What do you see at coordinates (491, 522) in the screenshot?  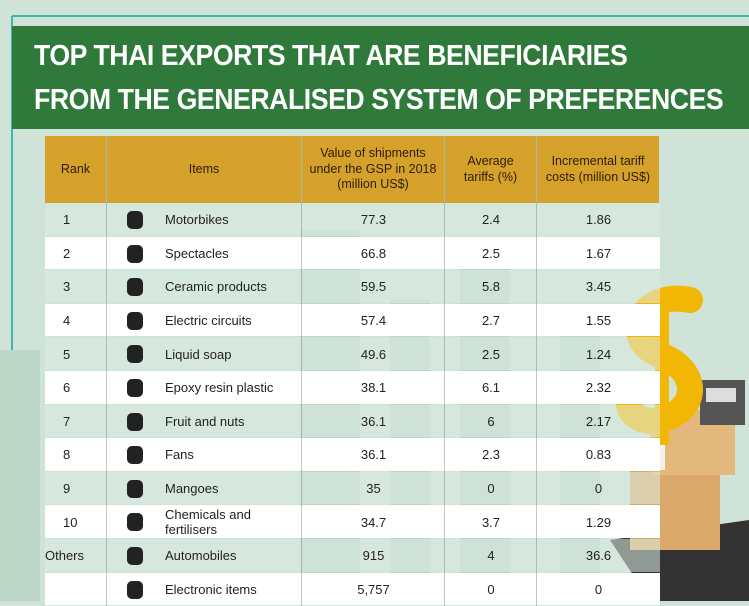 I see `table-cell: 3.7` at bounding box center [491, 522].